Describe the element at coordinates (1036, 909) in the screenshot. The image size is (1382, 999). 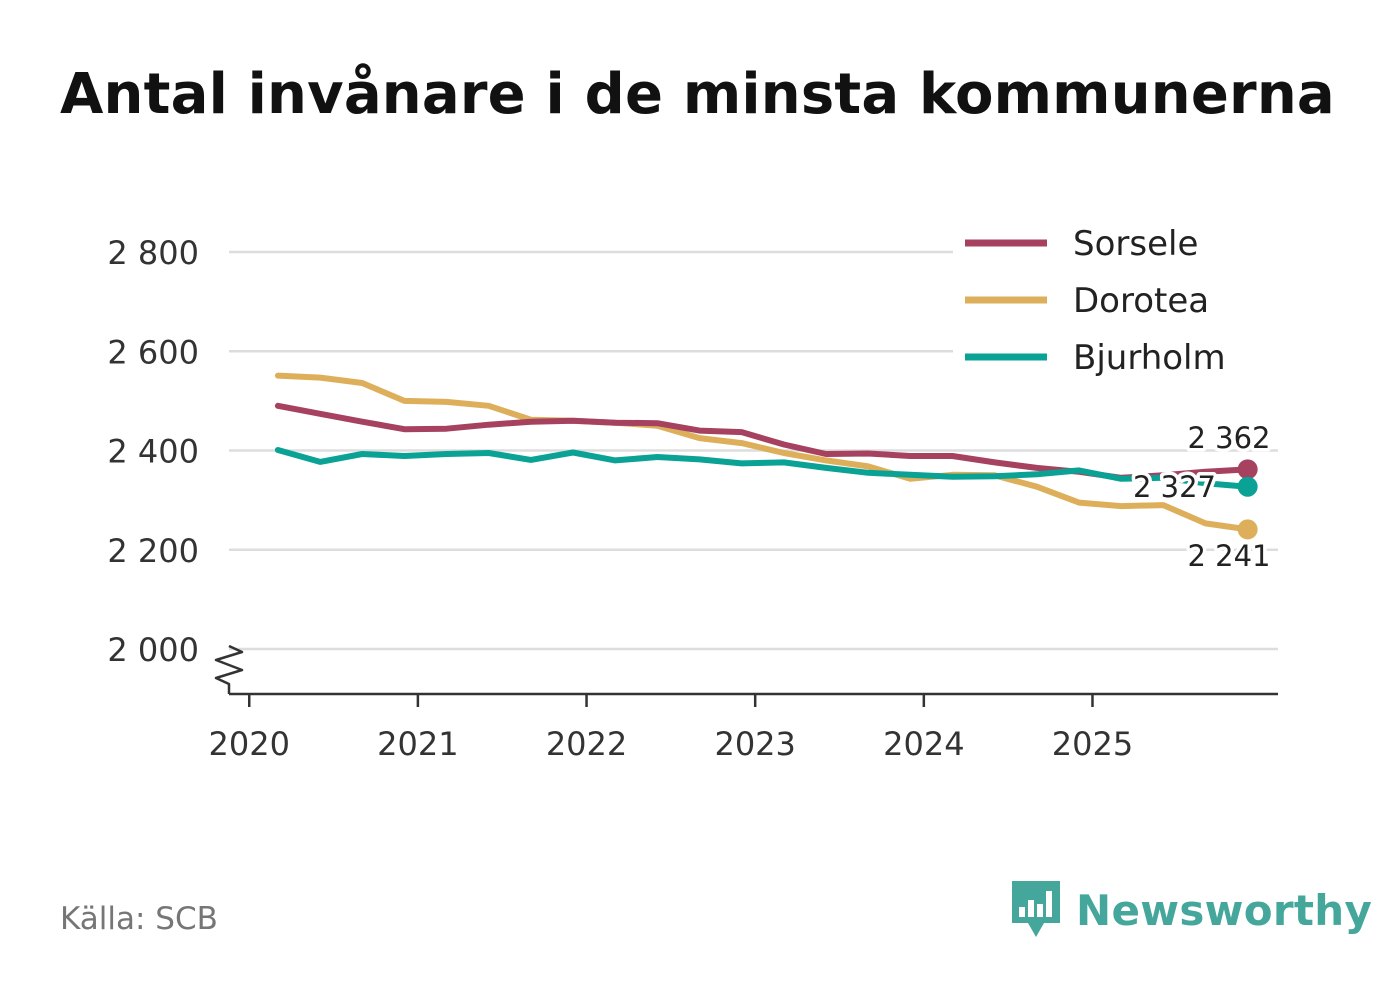
I see `chart-speech-icon` at that location.